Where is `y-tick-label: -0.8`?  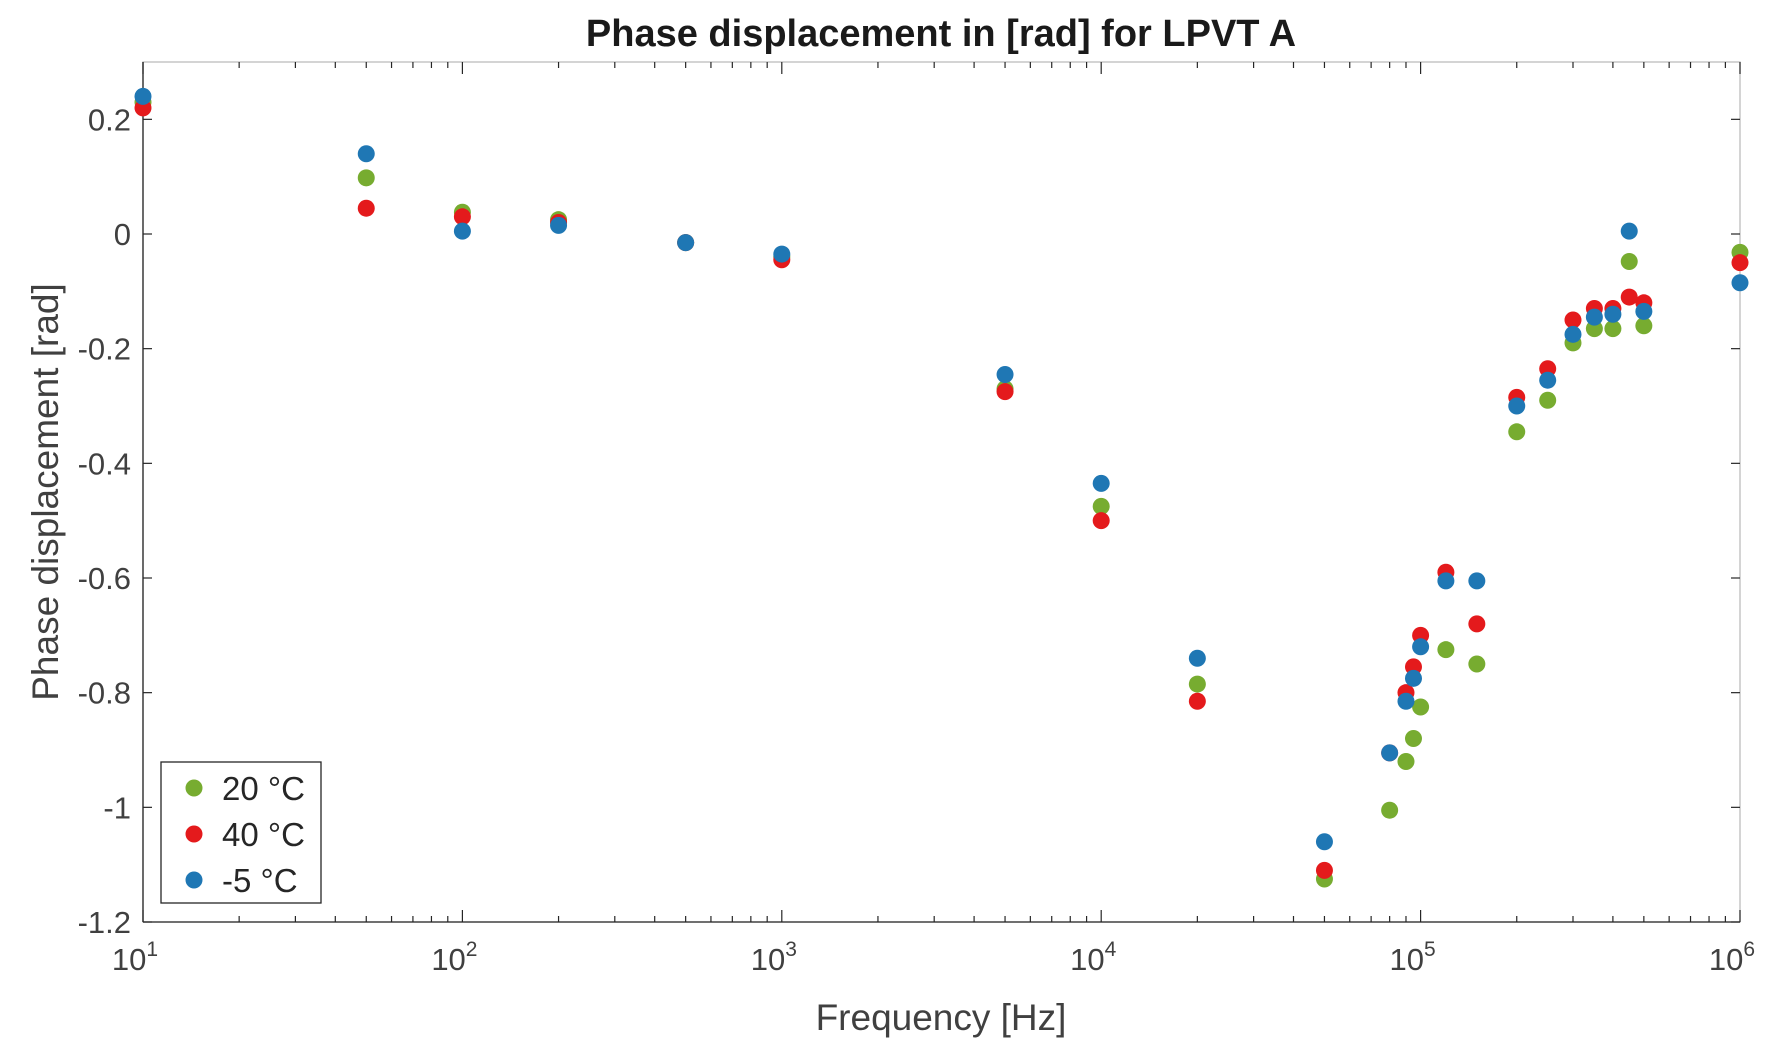 y-tick-label: -0.8 is located at coordinates (104, 693).